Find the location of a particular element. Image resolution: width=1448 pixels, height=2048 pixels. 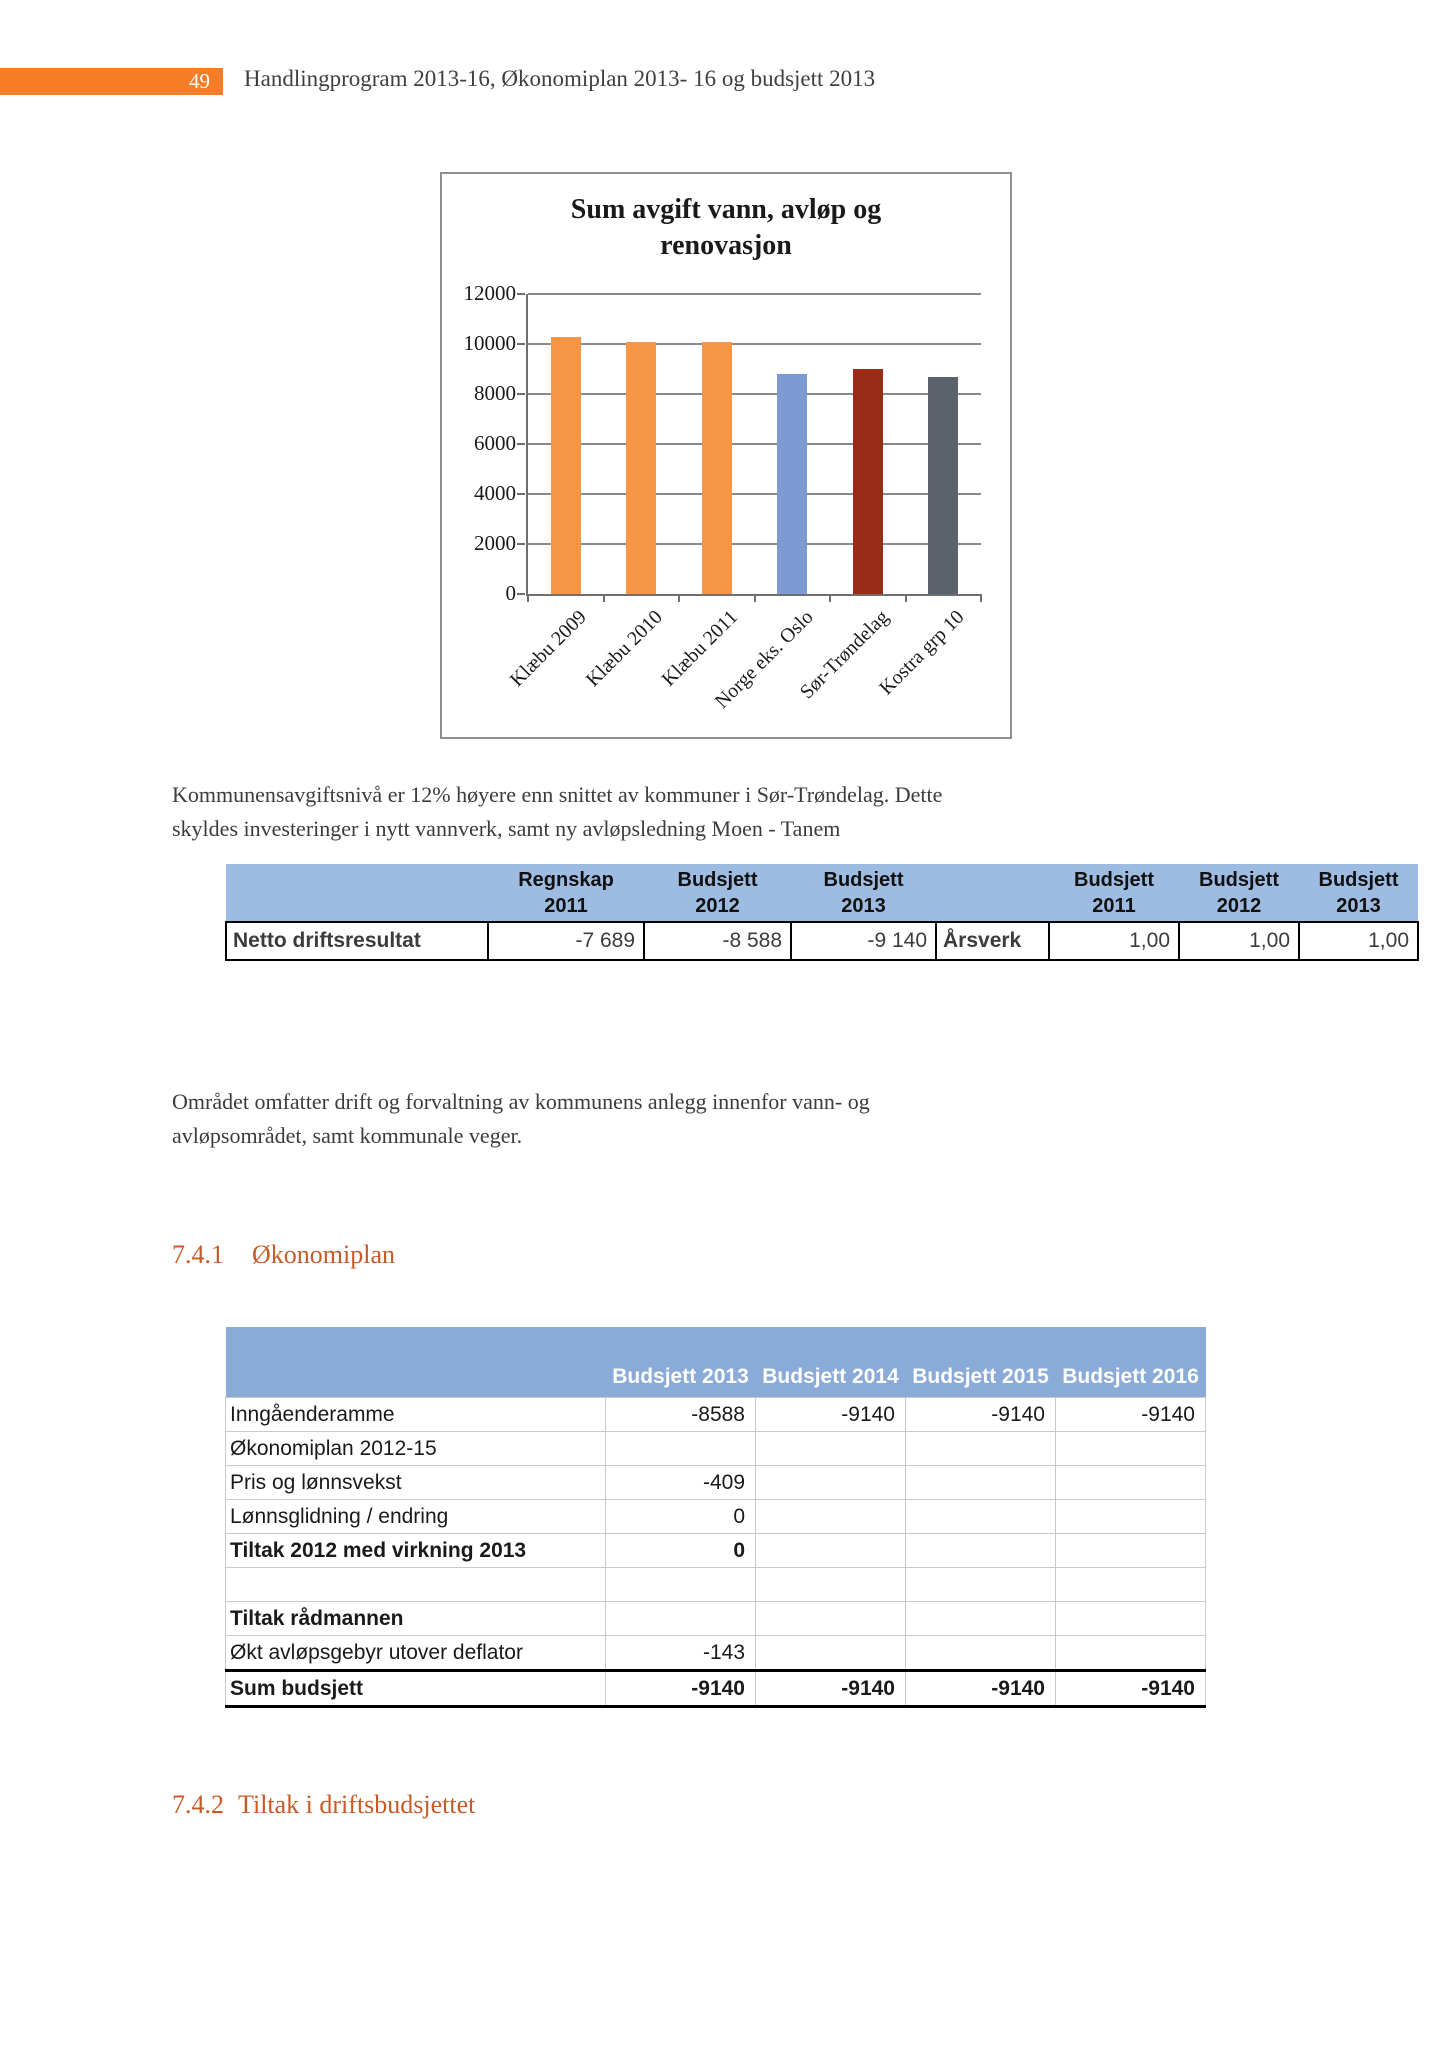

arsverk-label: Årsverk is located at coordinates (992, 941).